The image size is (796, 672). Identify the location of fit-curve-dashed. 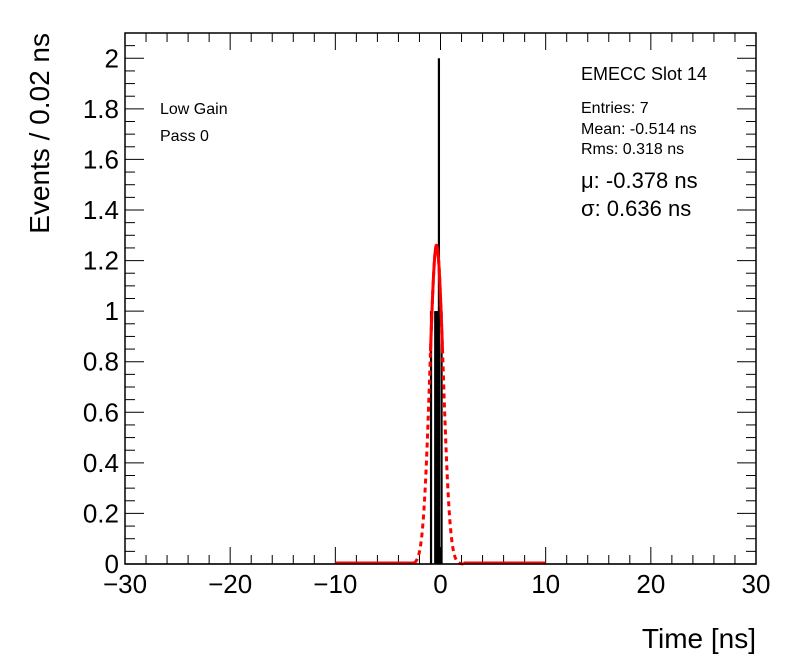
(438, 404).